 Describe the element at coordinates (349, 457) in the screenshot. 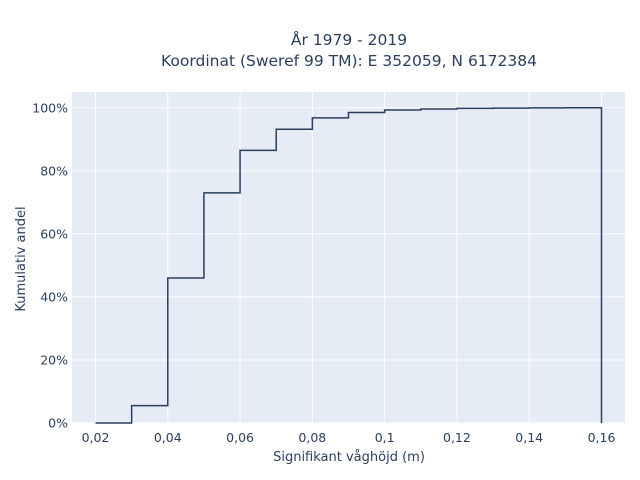

I see `x-axis-title: Signifikant våghöjd (m)` at that location.